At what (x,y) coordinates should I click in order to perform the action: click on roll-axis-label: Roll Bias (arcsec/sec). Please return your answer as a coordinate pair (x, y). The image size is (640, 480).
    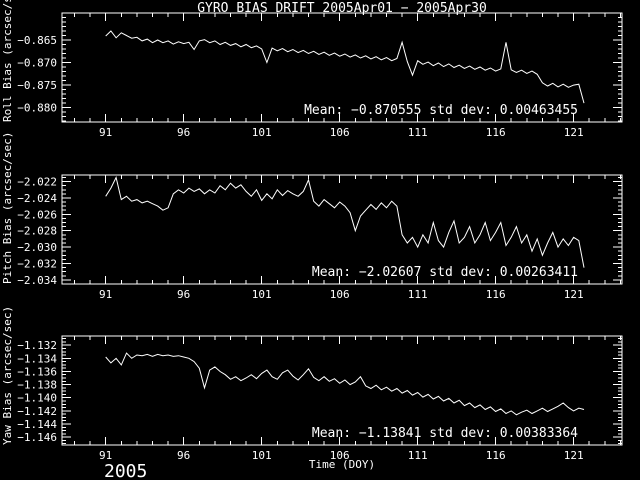
    Looking at the image, I should click on (7, 61).